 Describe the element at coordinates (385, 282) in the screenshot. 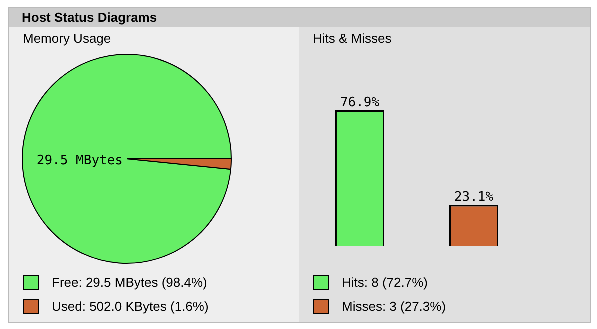

I see `text: Hits: 8 (72.7%)` at that location.